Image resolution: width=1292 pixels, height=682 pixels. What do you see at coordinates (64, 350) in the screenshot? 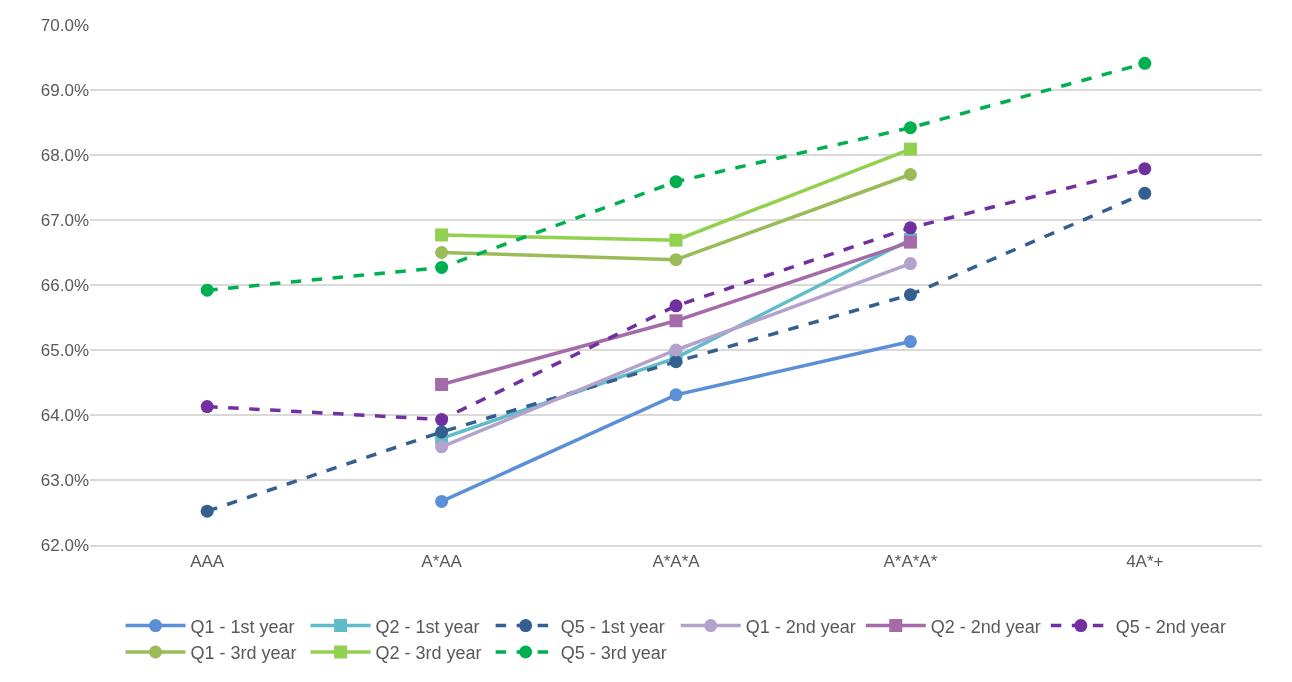
I see `y-tick-label: 65.0%` at bounding box center [64, 350].